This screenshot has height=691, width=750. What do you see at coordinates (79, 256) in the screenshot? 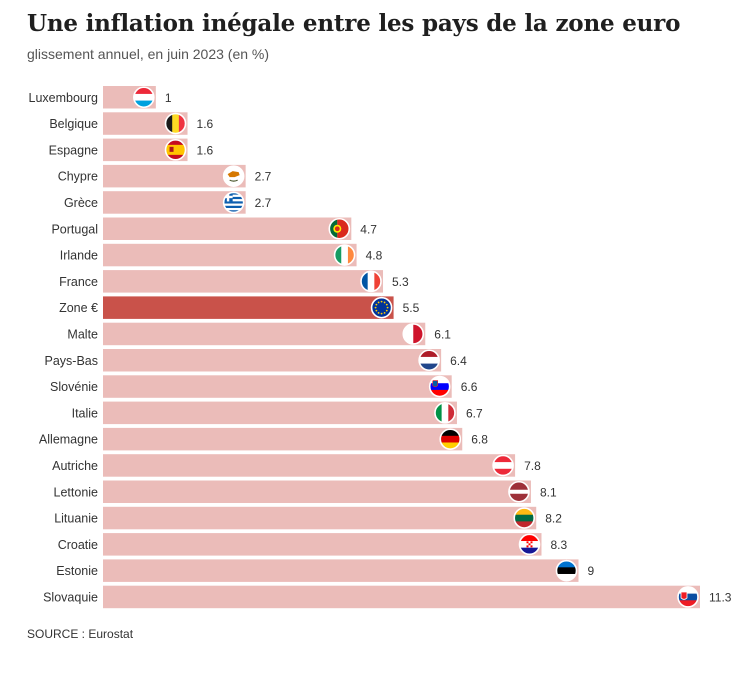
I see `category-label: Irlande` at bounding box center [79, 256].